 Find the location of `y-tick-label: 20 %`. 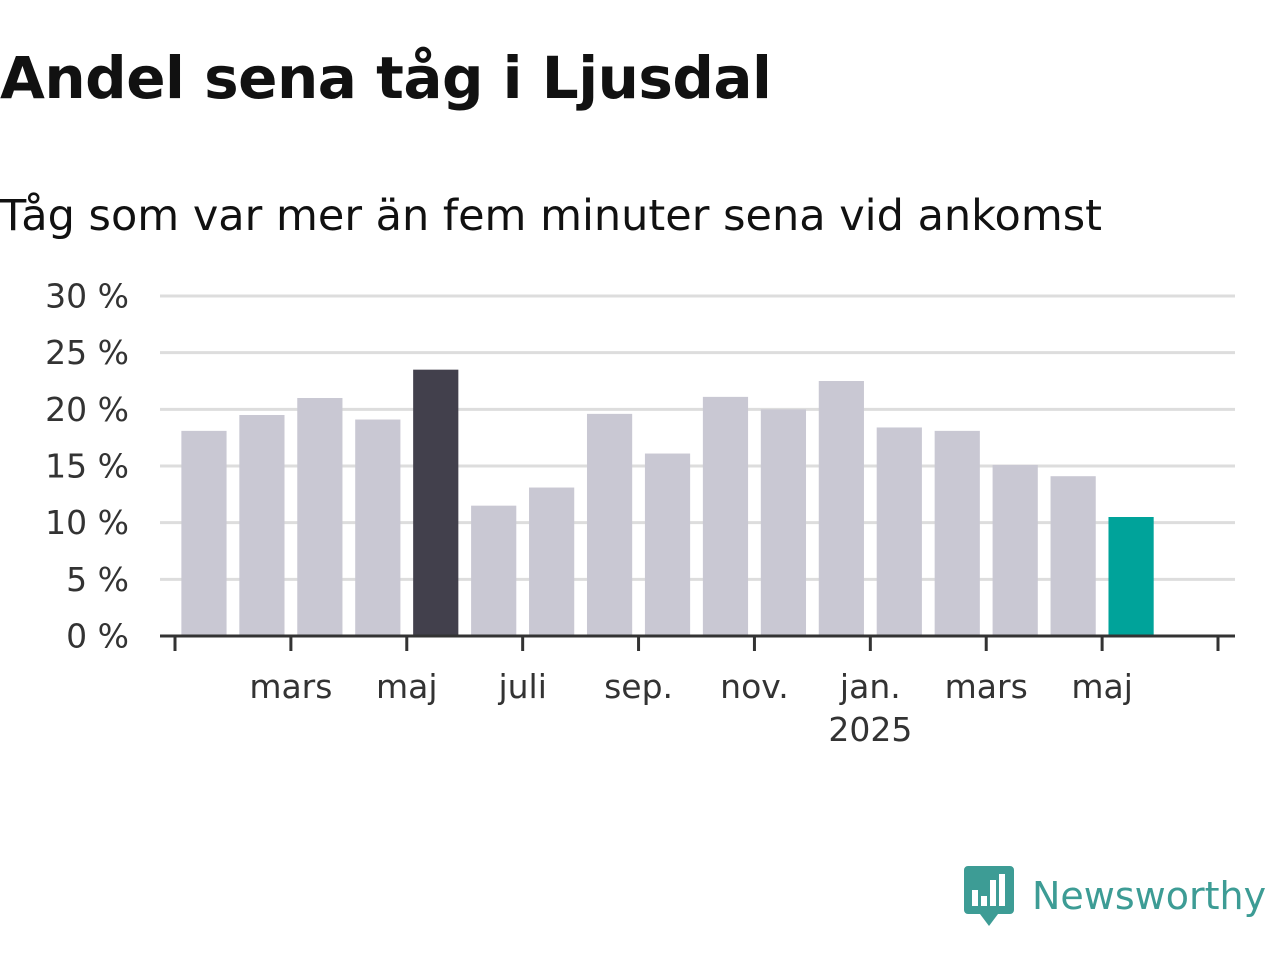

y-tick-label: 20 % is located at coordinates (87, 409).